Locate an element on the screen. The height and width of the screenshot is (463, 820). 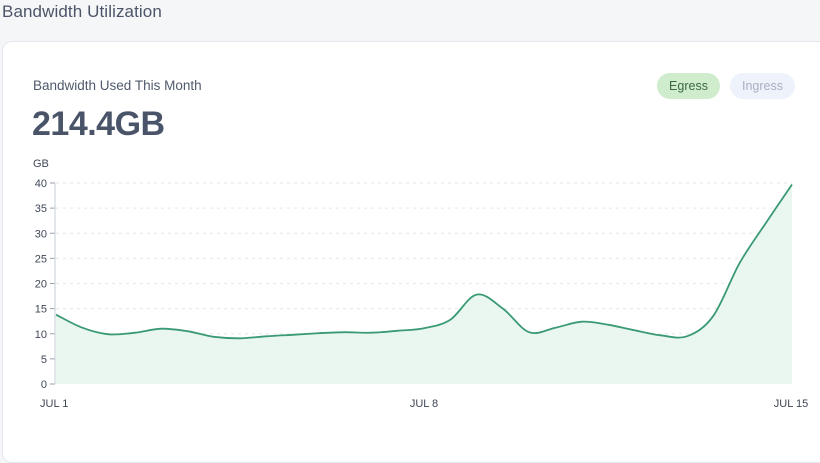
y-tick-label: 30 is located at coordinates (41, 234).